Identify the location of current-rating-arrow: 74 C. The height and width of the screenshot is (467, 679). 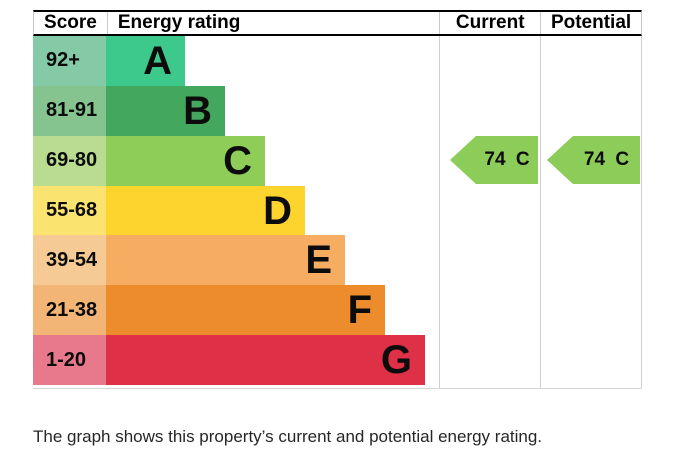
(494, 160).